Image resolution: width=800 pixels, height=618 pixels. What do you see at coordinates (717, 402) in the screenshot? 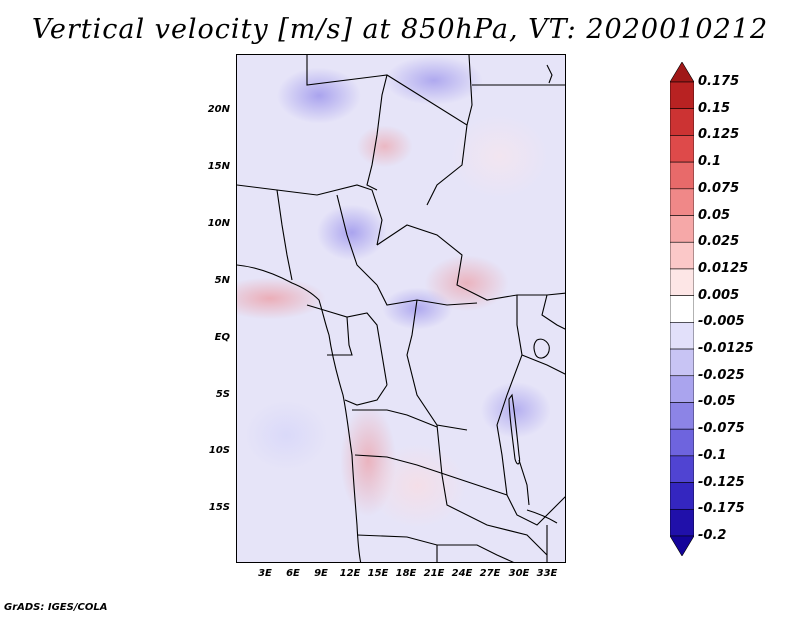
I see `colorbar-label: -0.05` at bounding box center [717, 402].